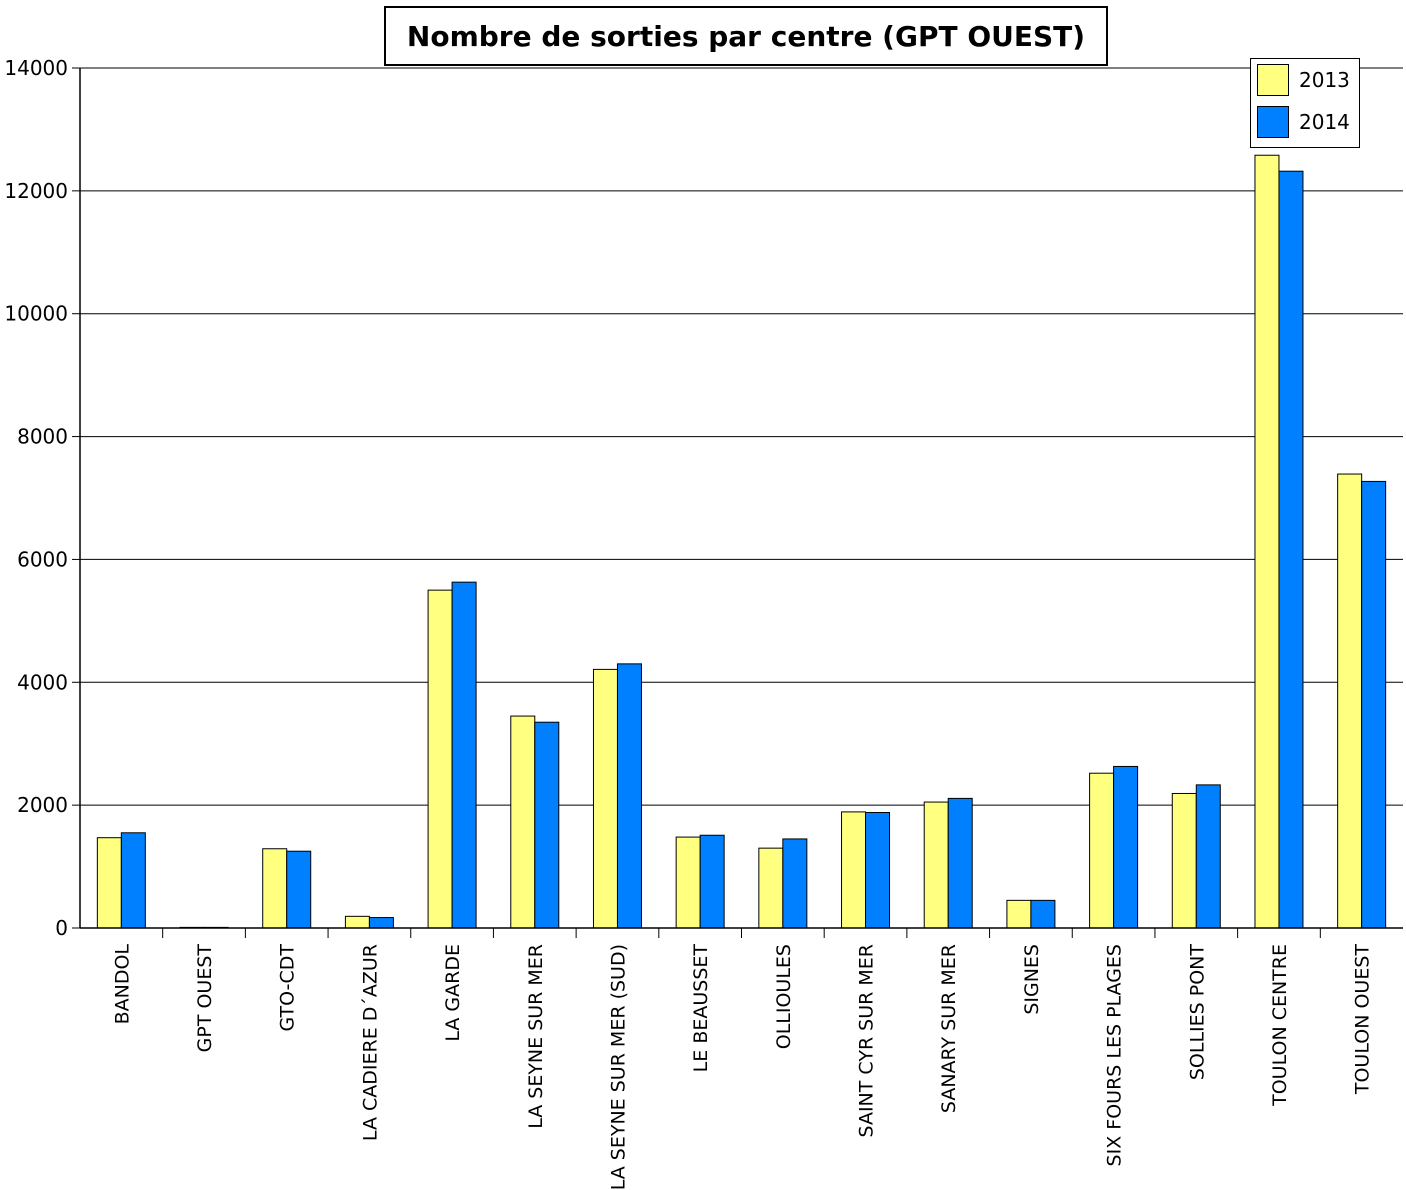  I want to click on y-tick-label: 0, so click(61, 928).